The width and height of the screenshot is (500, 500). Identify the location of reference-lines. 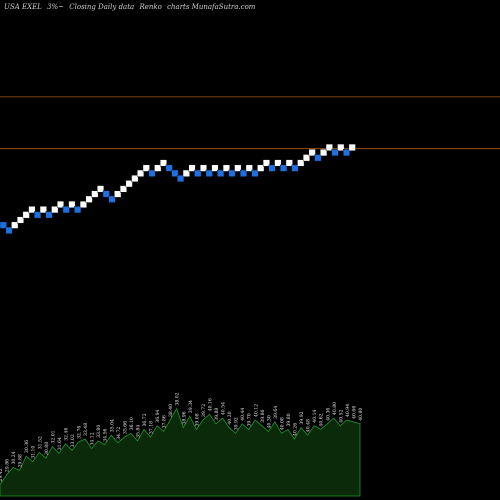
(250, 123).